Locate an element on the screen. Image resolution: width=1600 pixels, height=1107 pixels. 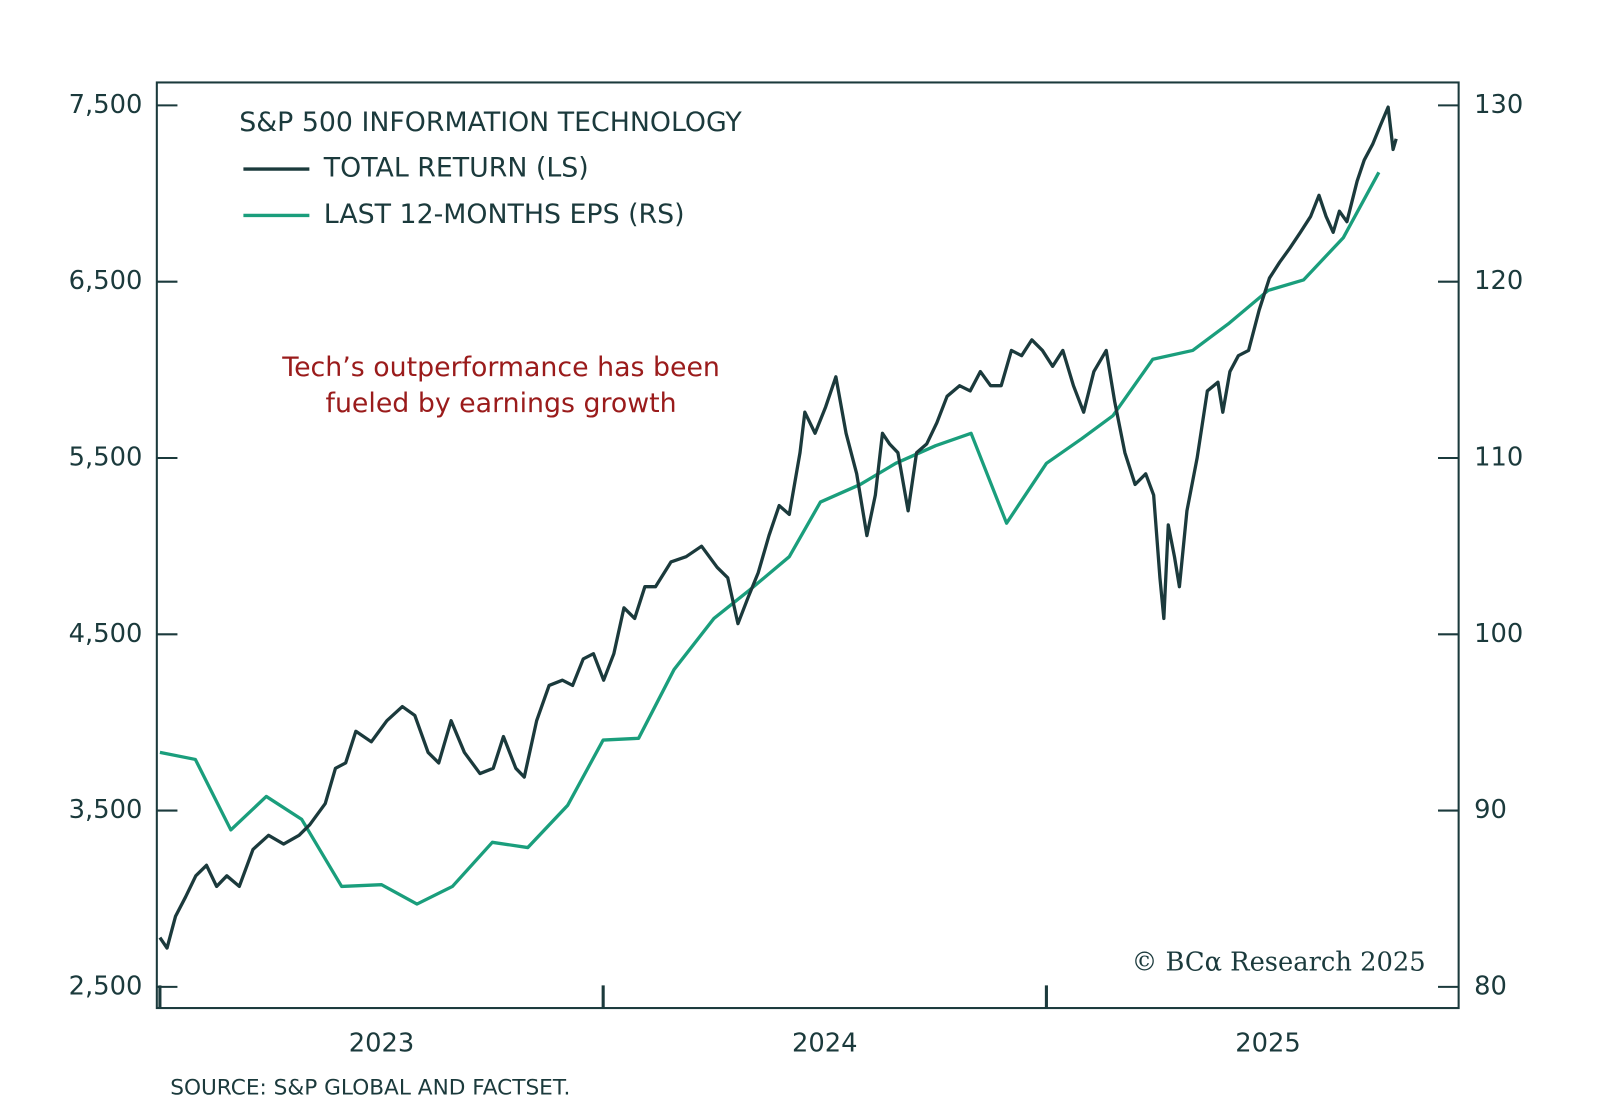
source: SOURCE: S&P GLOBAL AND FACTSET. is located at coordinates (370, 1087).